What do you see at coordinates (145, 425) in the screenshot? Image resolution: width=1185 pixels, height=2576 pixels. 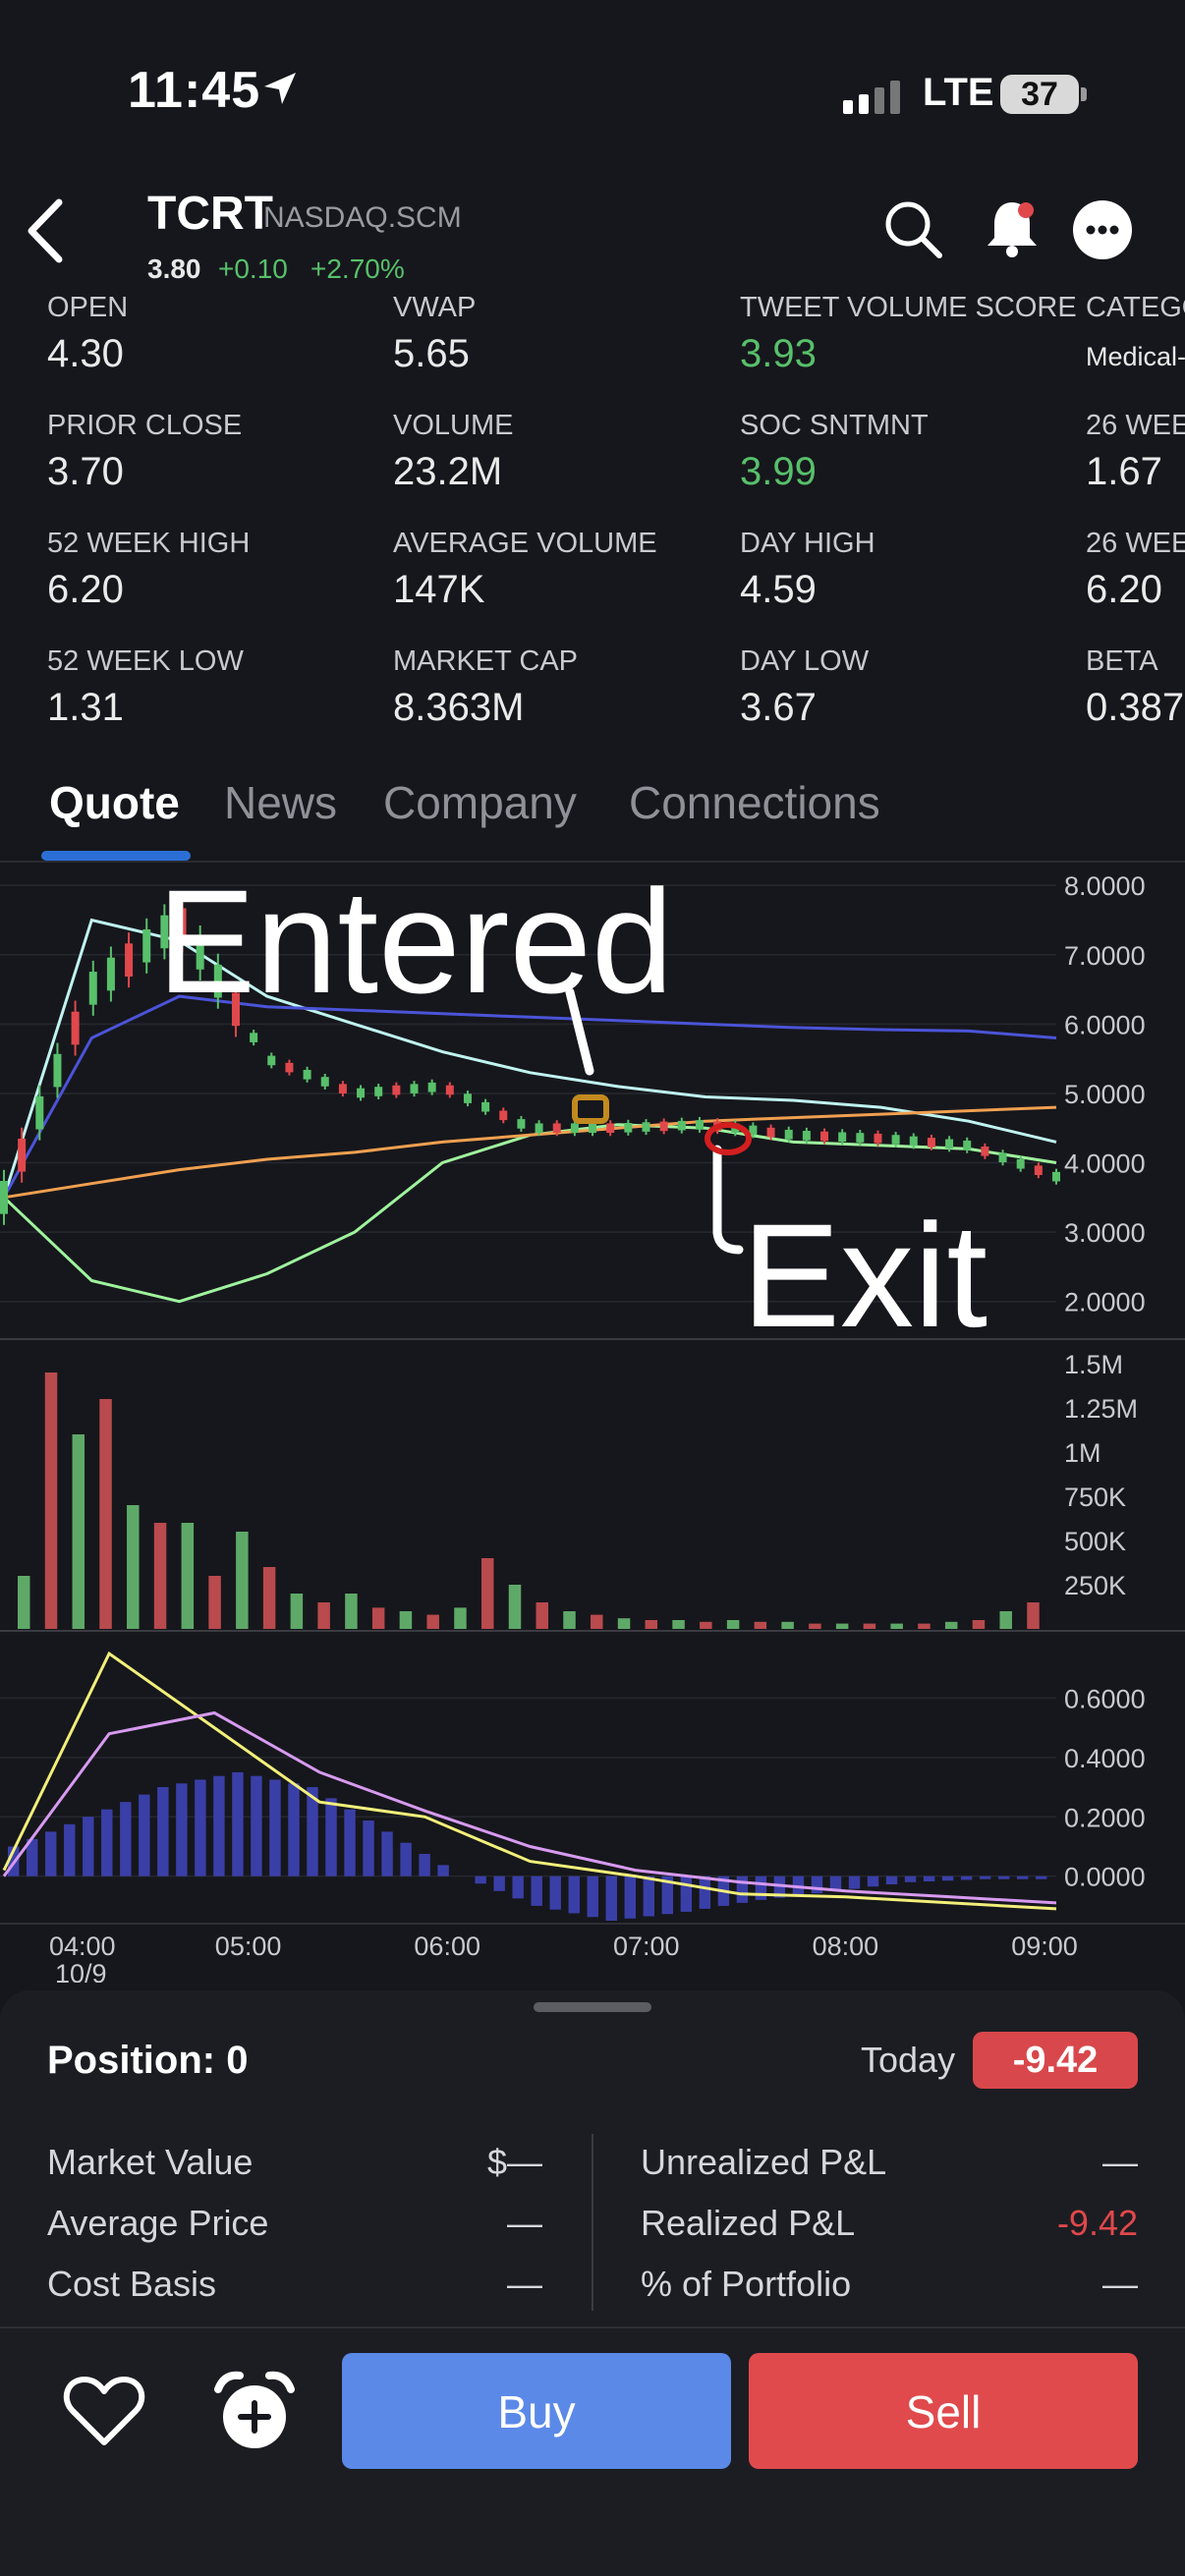 I see `stat-label: PRIOR CLOSE` at bounding box center [145, 425].